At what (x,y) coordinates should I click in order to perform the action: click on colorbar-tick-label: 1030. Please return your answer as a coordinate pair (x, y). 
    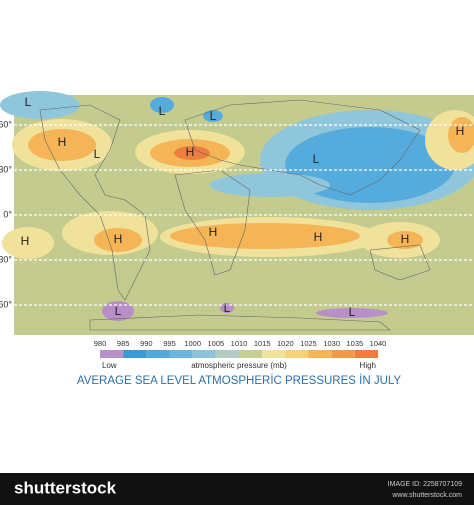
    Looking at the image, I should click on (331, 343).